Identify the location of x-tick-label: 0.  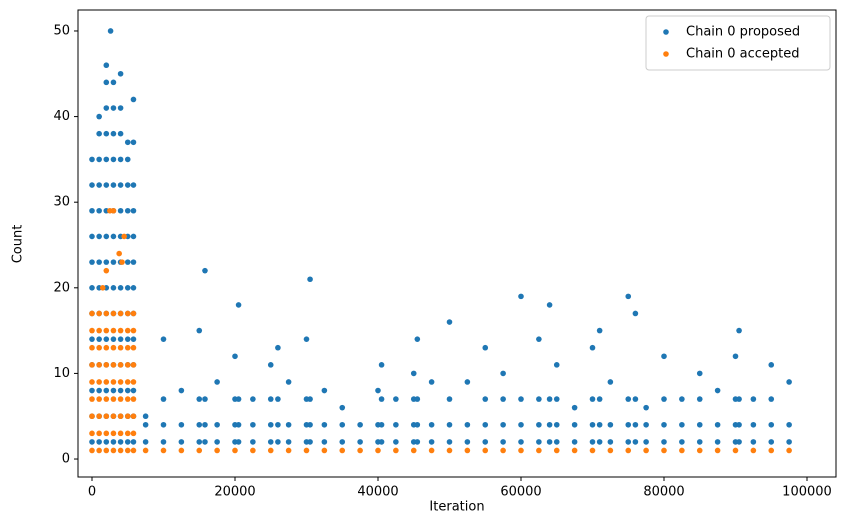
(92, 492).